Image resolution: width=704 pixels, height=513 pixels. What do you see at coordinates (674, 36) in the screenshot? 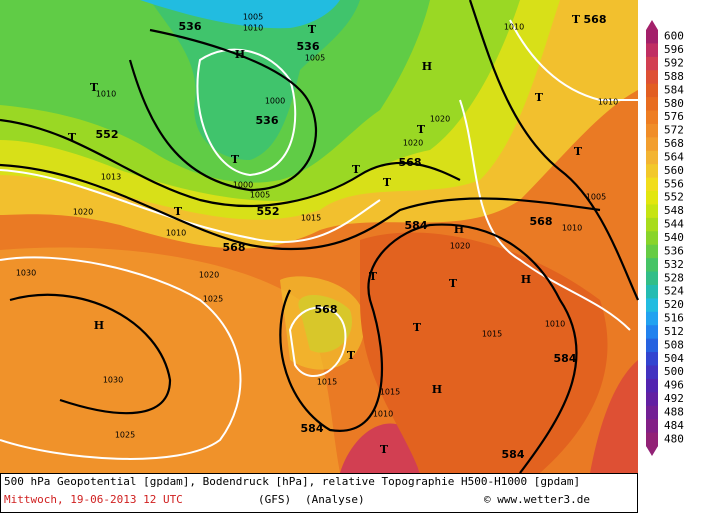
I see `colorbar-label: 600` at bounding box center [674, 36].